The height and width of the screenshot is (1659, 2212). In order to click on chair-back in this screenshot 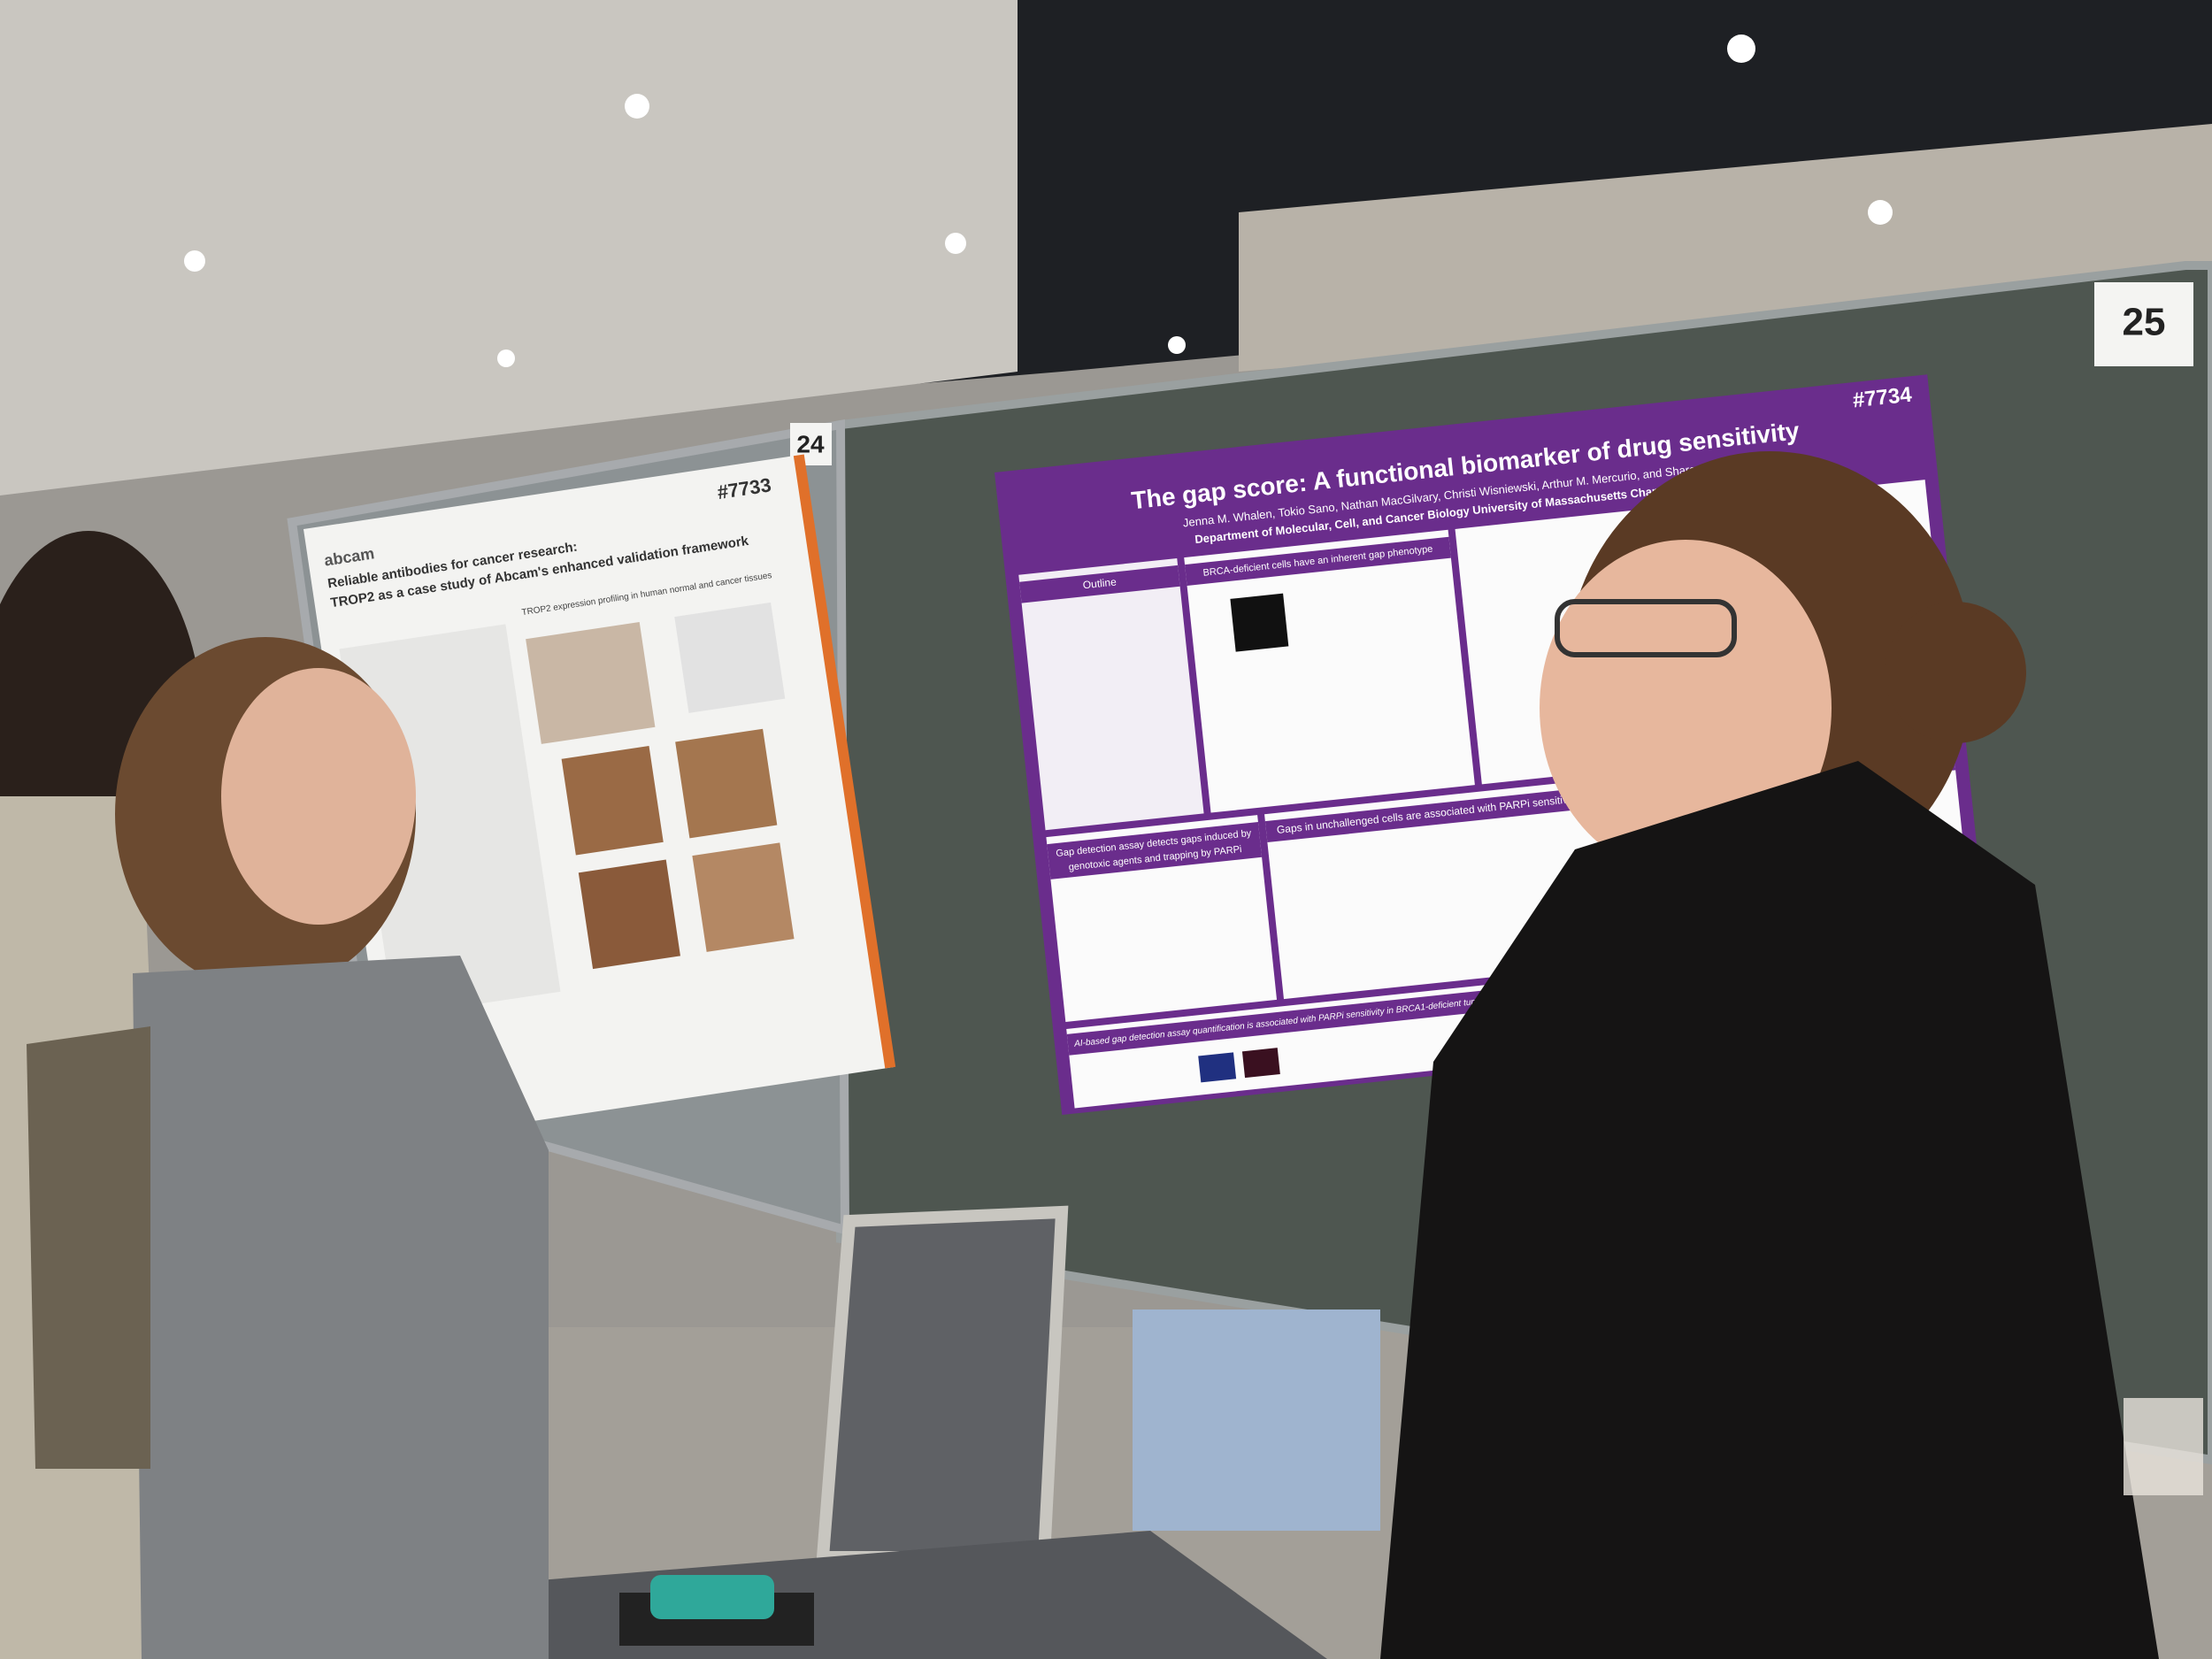, I will do `click(943, 1384)`.